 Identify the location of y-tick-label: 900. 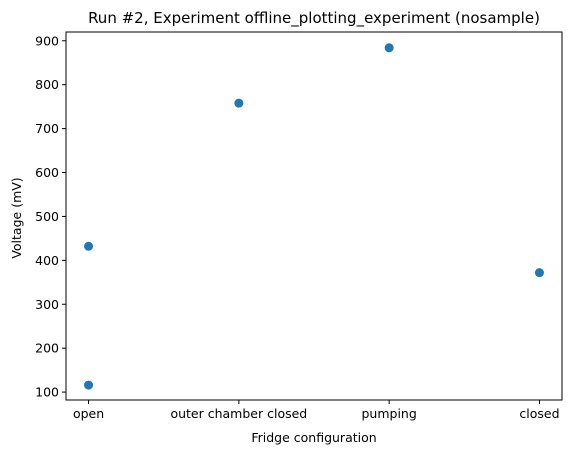
(47, 40).